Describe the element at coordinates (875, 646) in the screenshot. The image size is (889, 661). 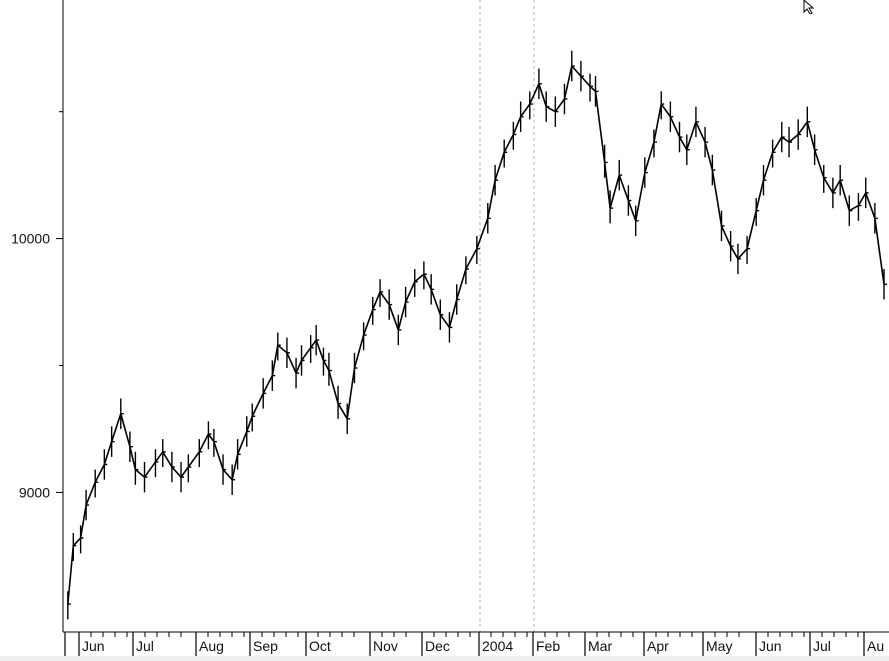
I see `x-tick-label: Au` at that location.